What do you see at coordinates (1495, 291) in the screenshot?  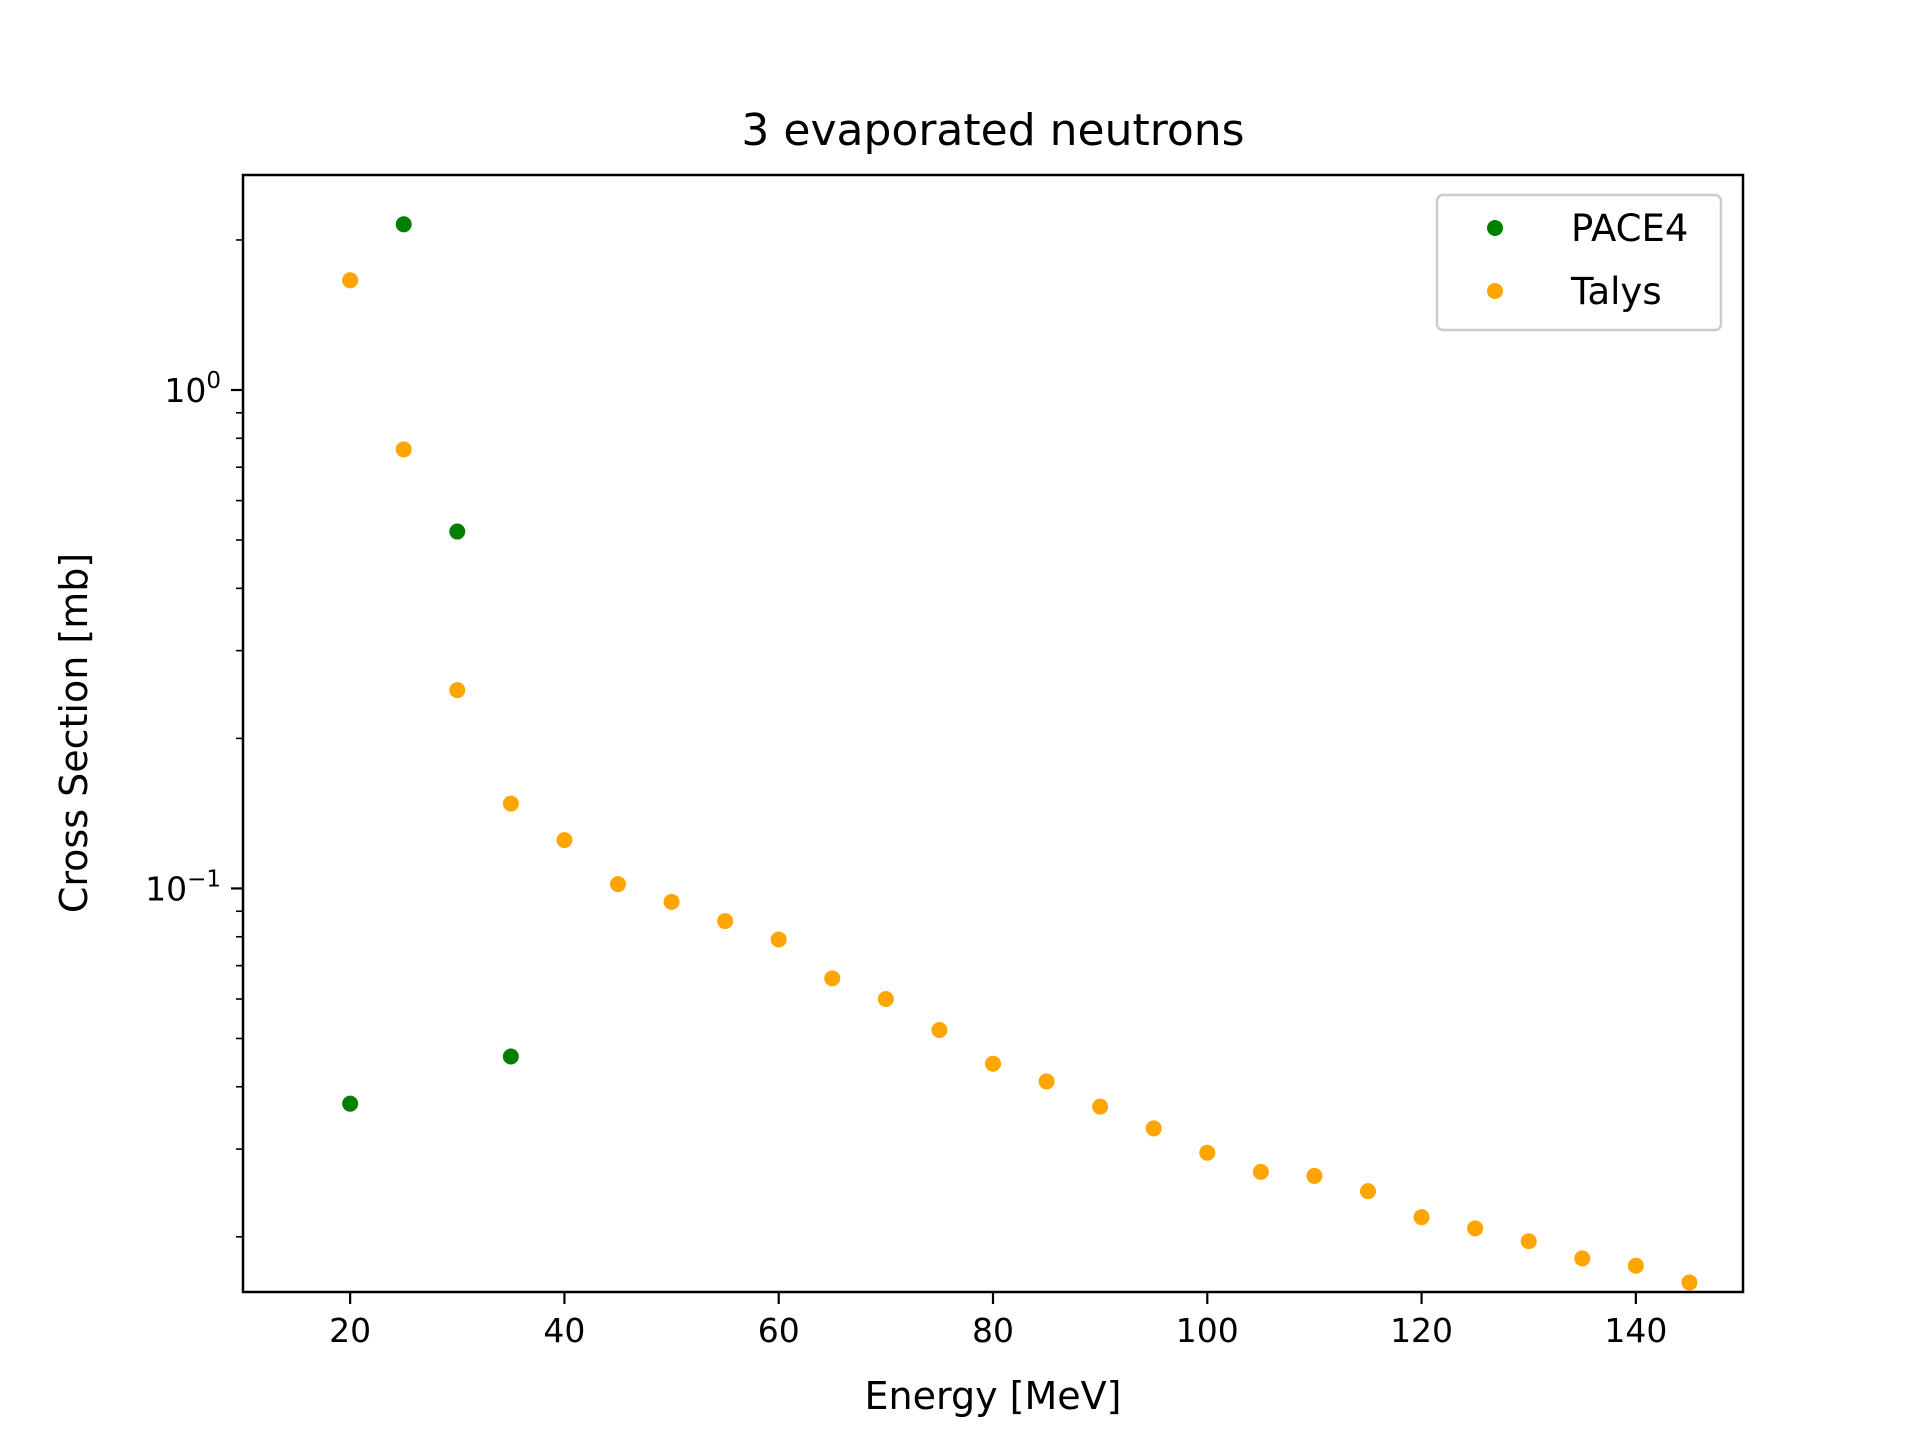 I see `legend-marker-talys` at bounding box center [1495, 291].